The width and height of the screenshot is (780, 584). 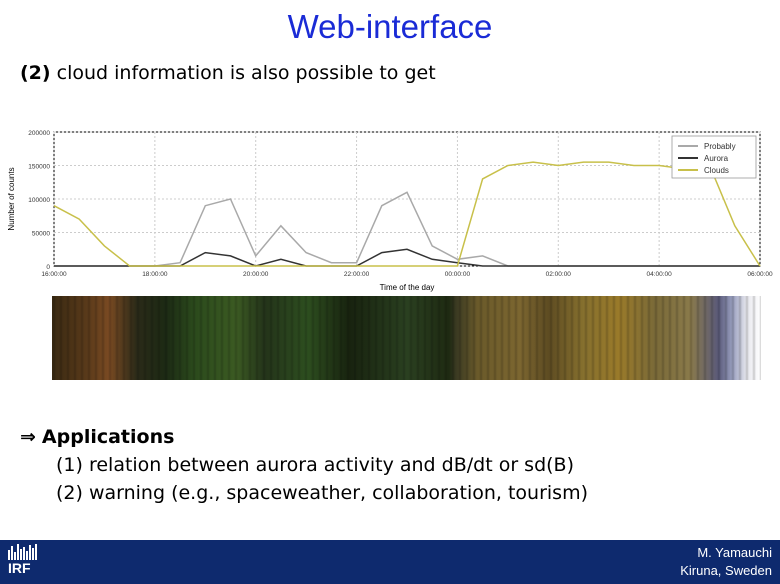 I want to click on legend-label: Probably, so click(x=720, y=146).